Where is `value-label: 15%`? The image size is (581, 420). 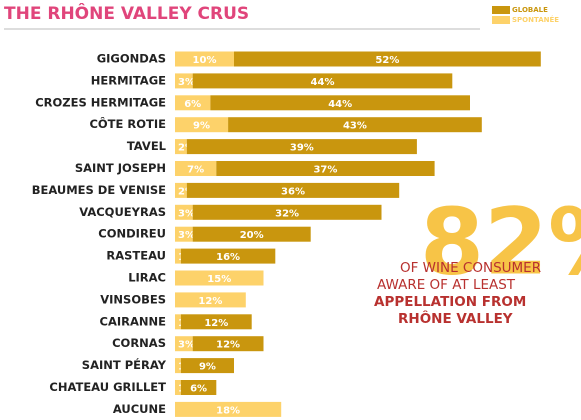
value-label: 15% is located at coordinates (219, 279).